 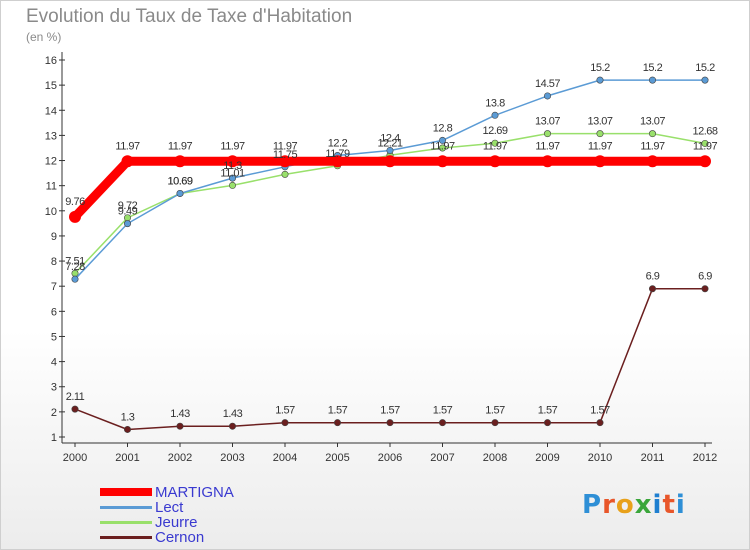 I want to click on x-tick-label: 2002, so click(x=180, y=458).